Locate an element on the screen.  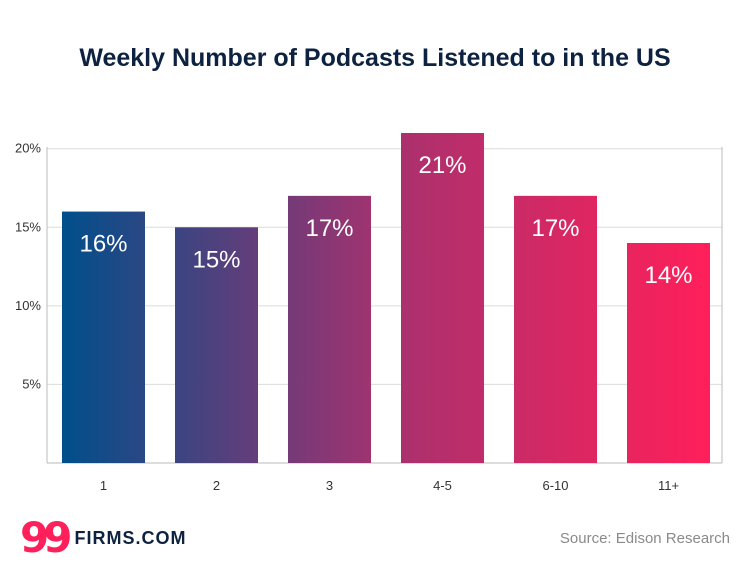
data-label: 21% is located at coordinates (442, 165).